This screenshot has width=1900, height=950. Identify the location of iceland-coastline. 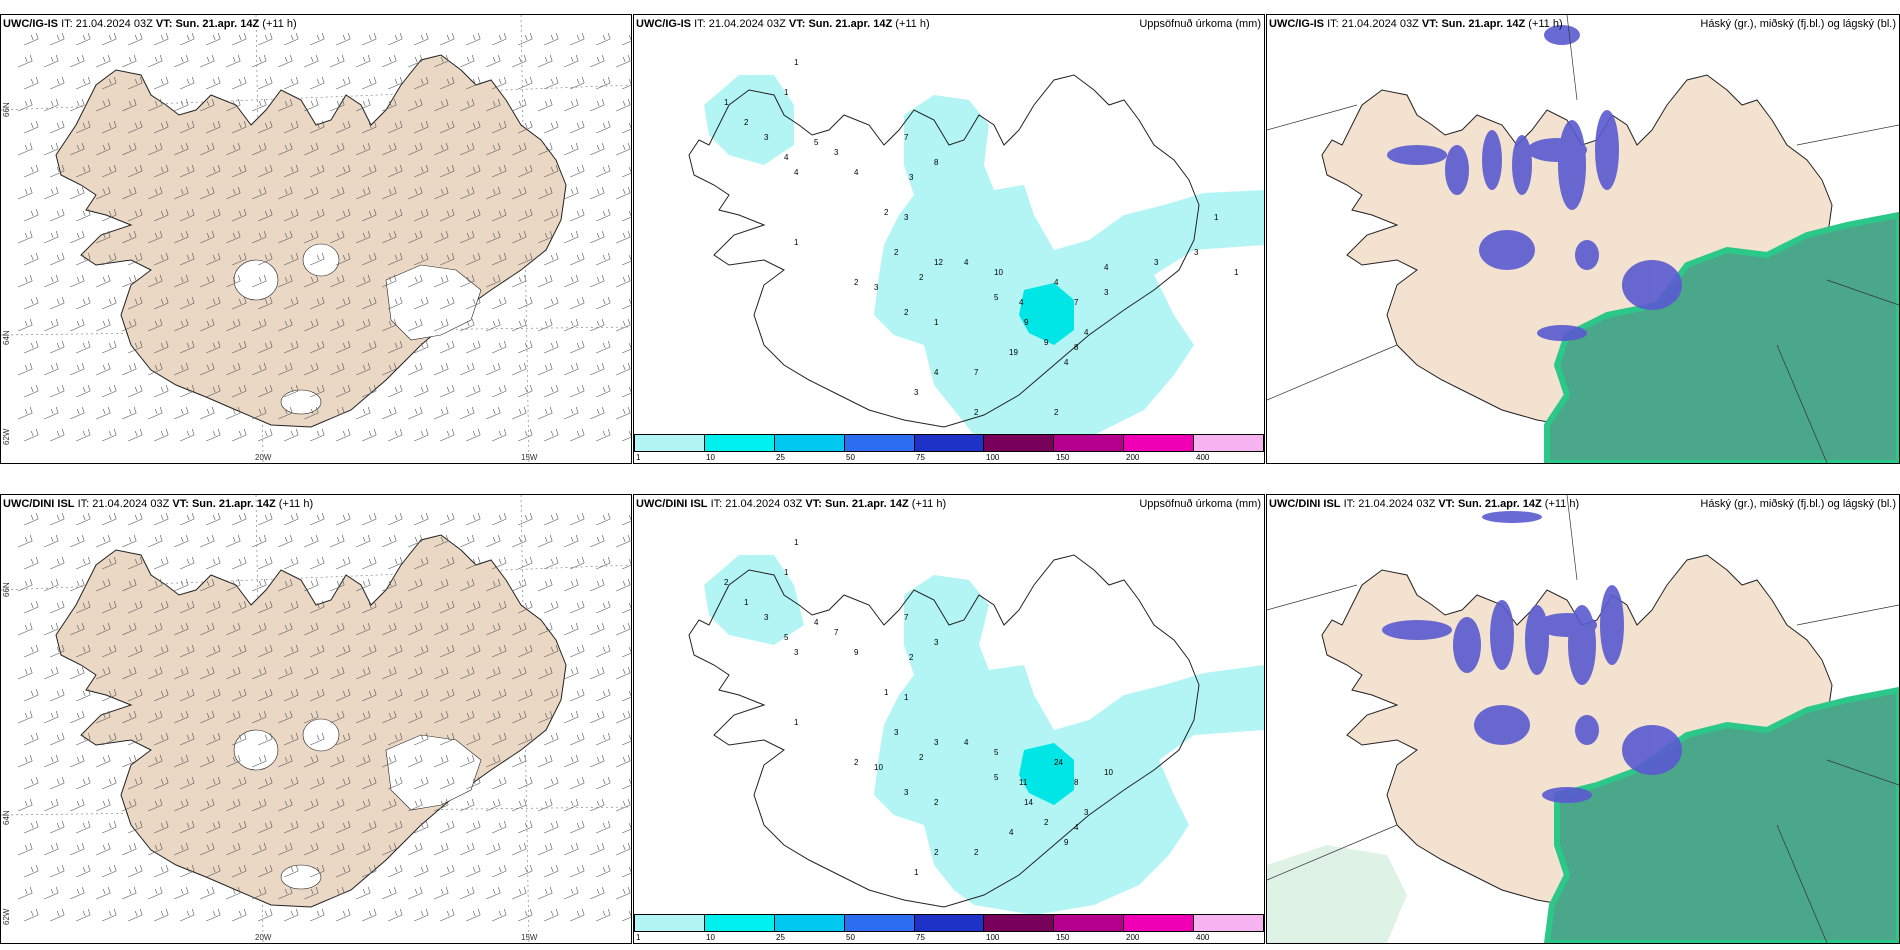
(944, 731).